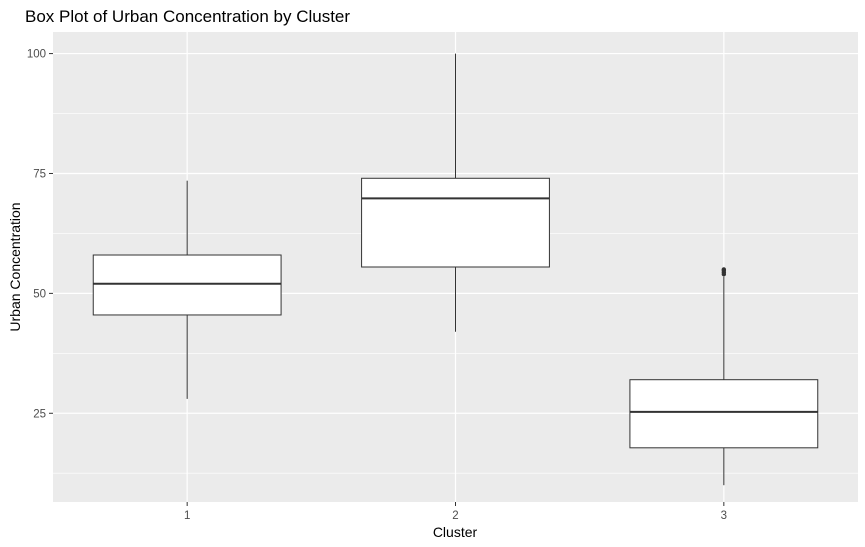 This screenshot has width=865, height=547. What do you see at coordinates (724, 269) in the screenshot?
I see `outlier-point` at bounding box center [724, 269].